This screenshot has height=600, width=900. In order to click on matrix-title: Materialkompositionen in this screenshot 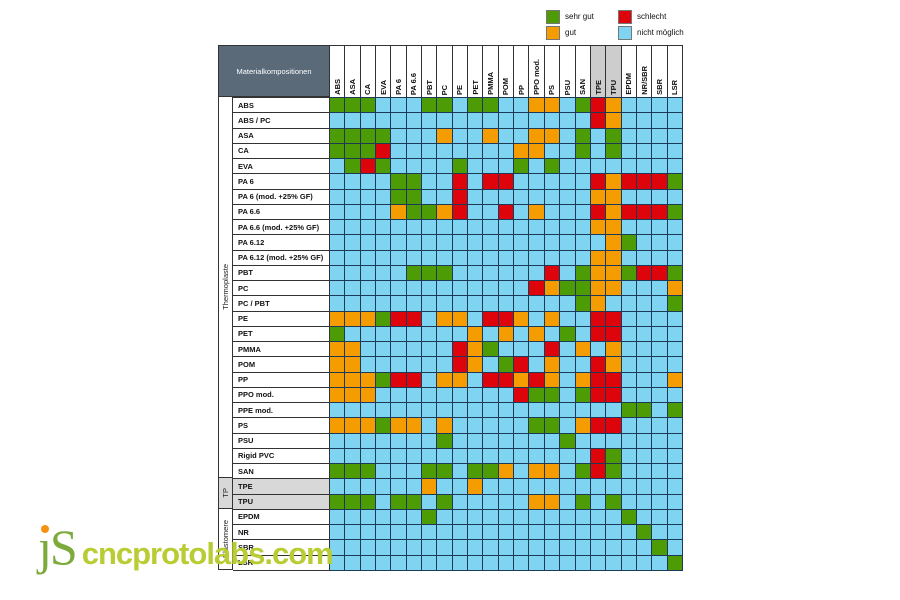, I will do `click(274, 71)`.